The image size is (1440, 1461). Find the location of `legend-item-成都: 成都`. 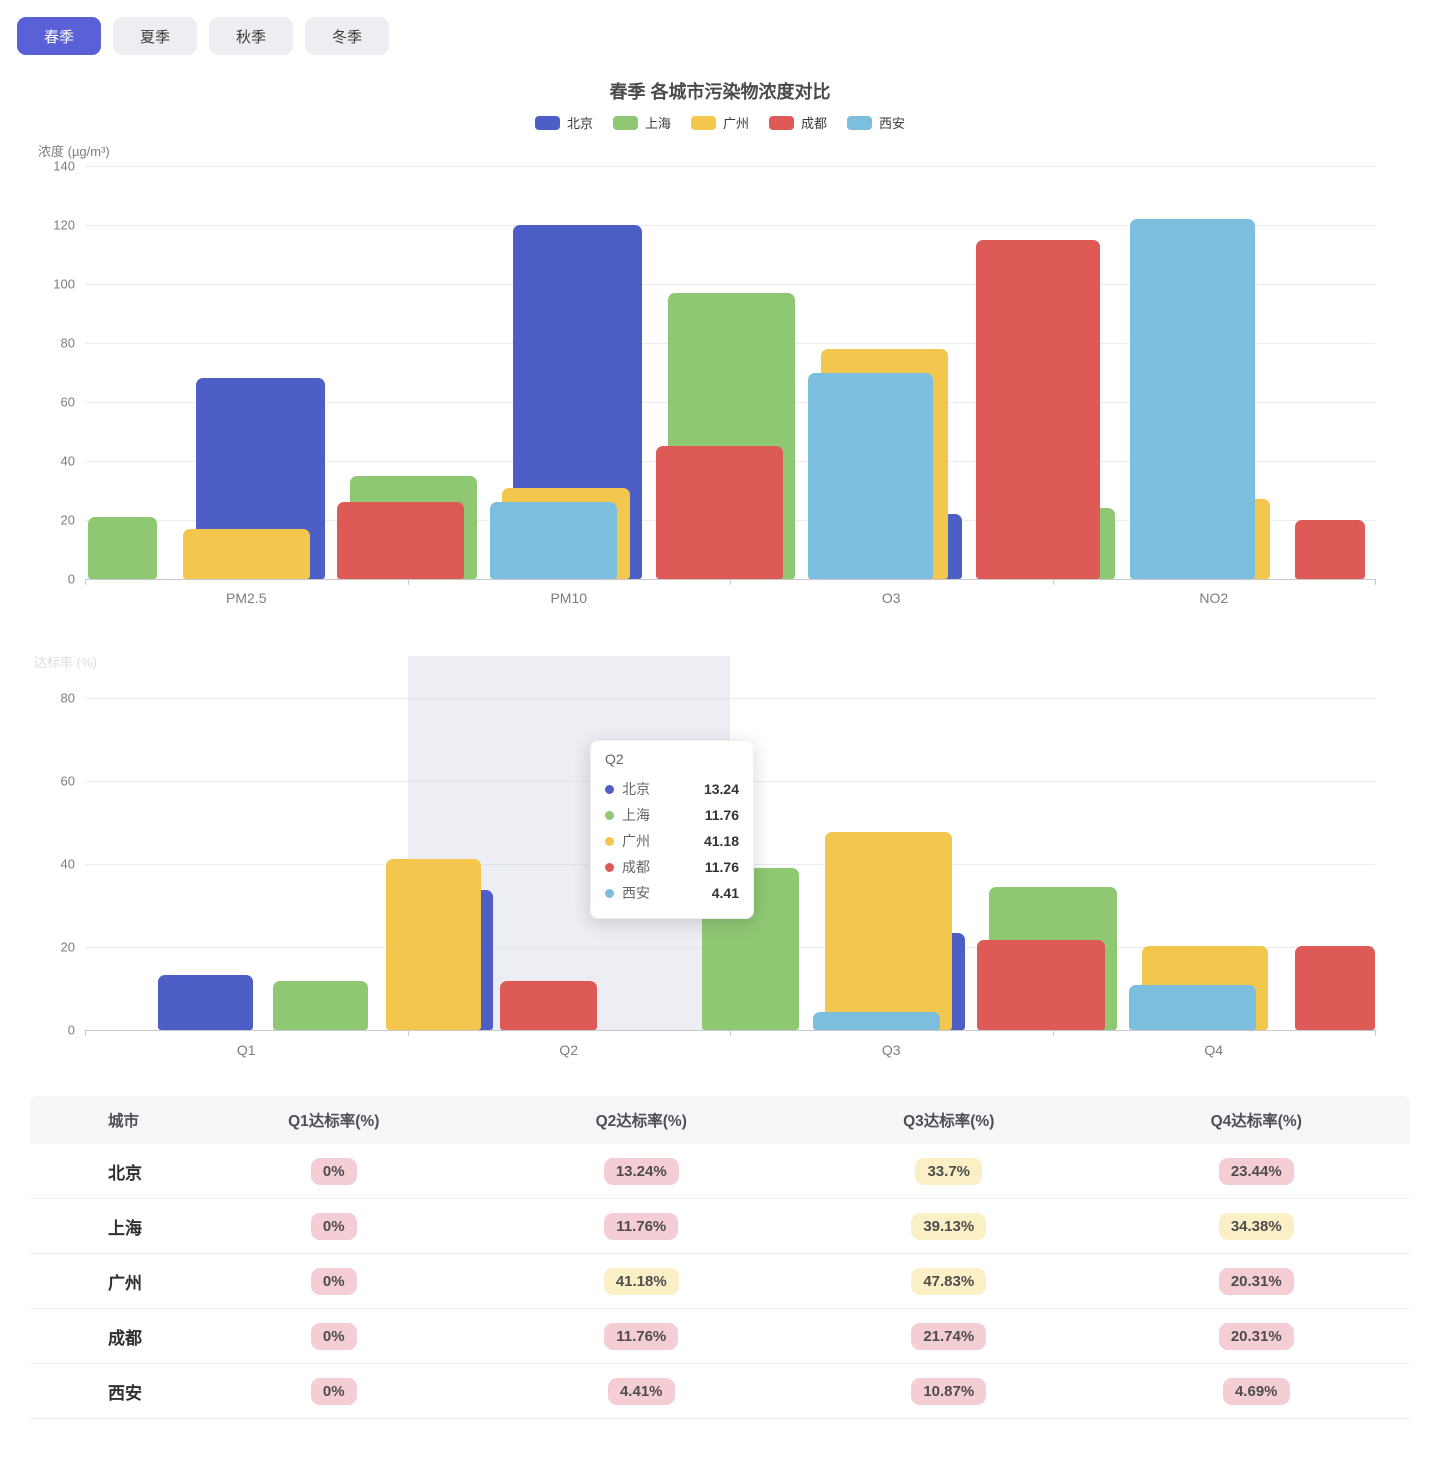

legend-item-成都: 成都 is located at coordinates (798, 122).